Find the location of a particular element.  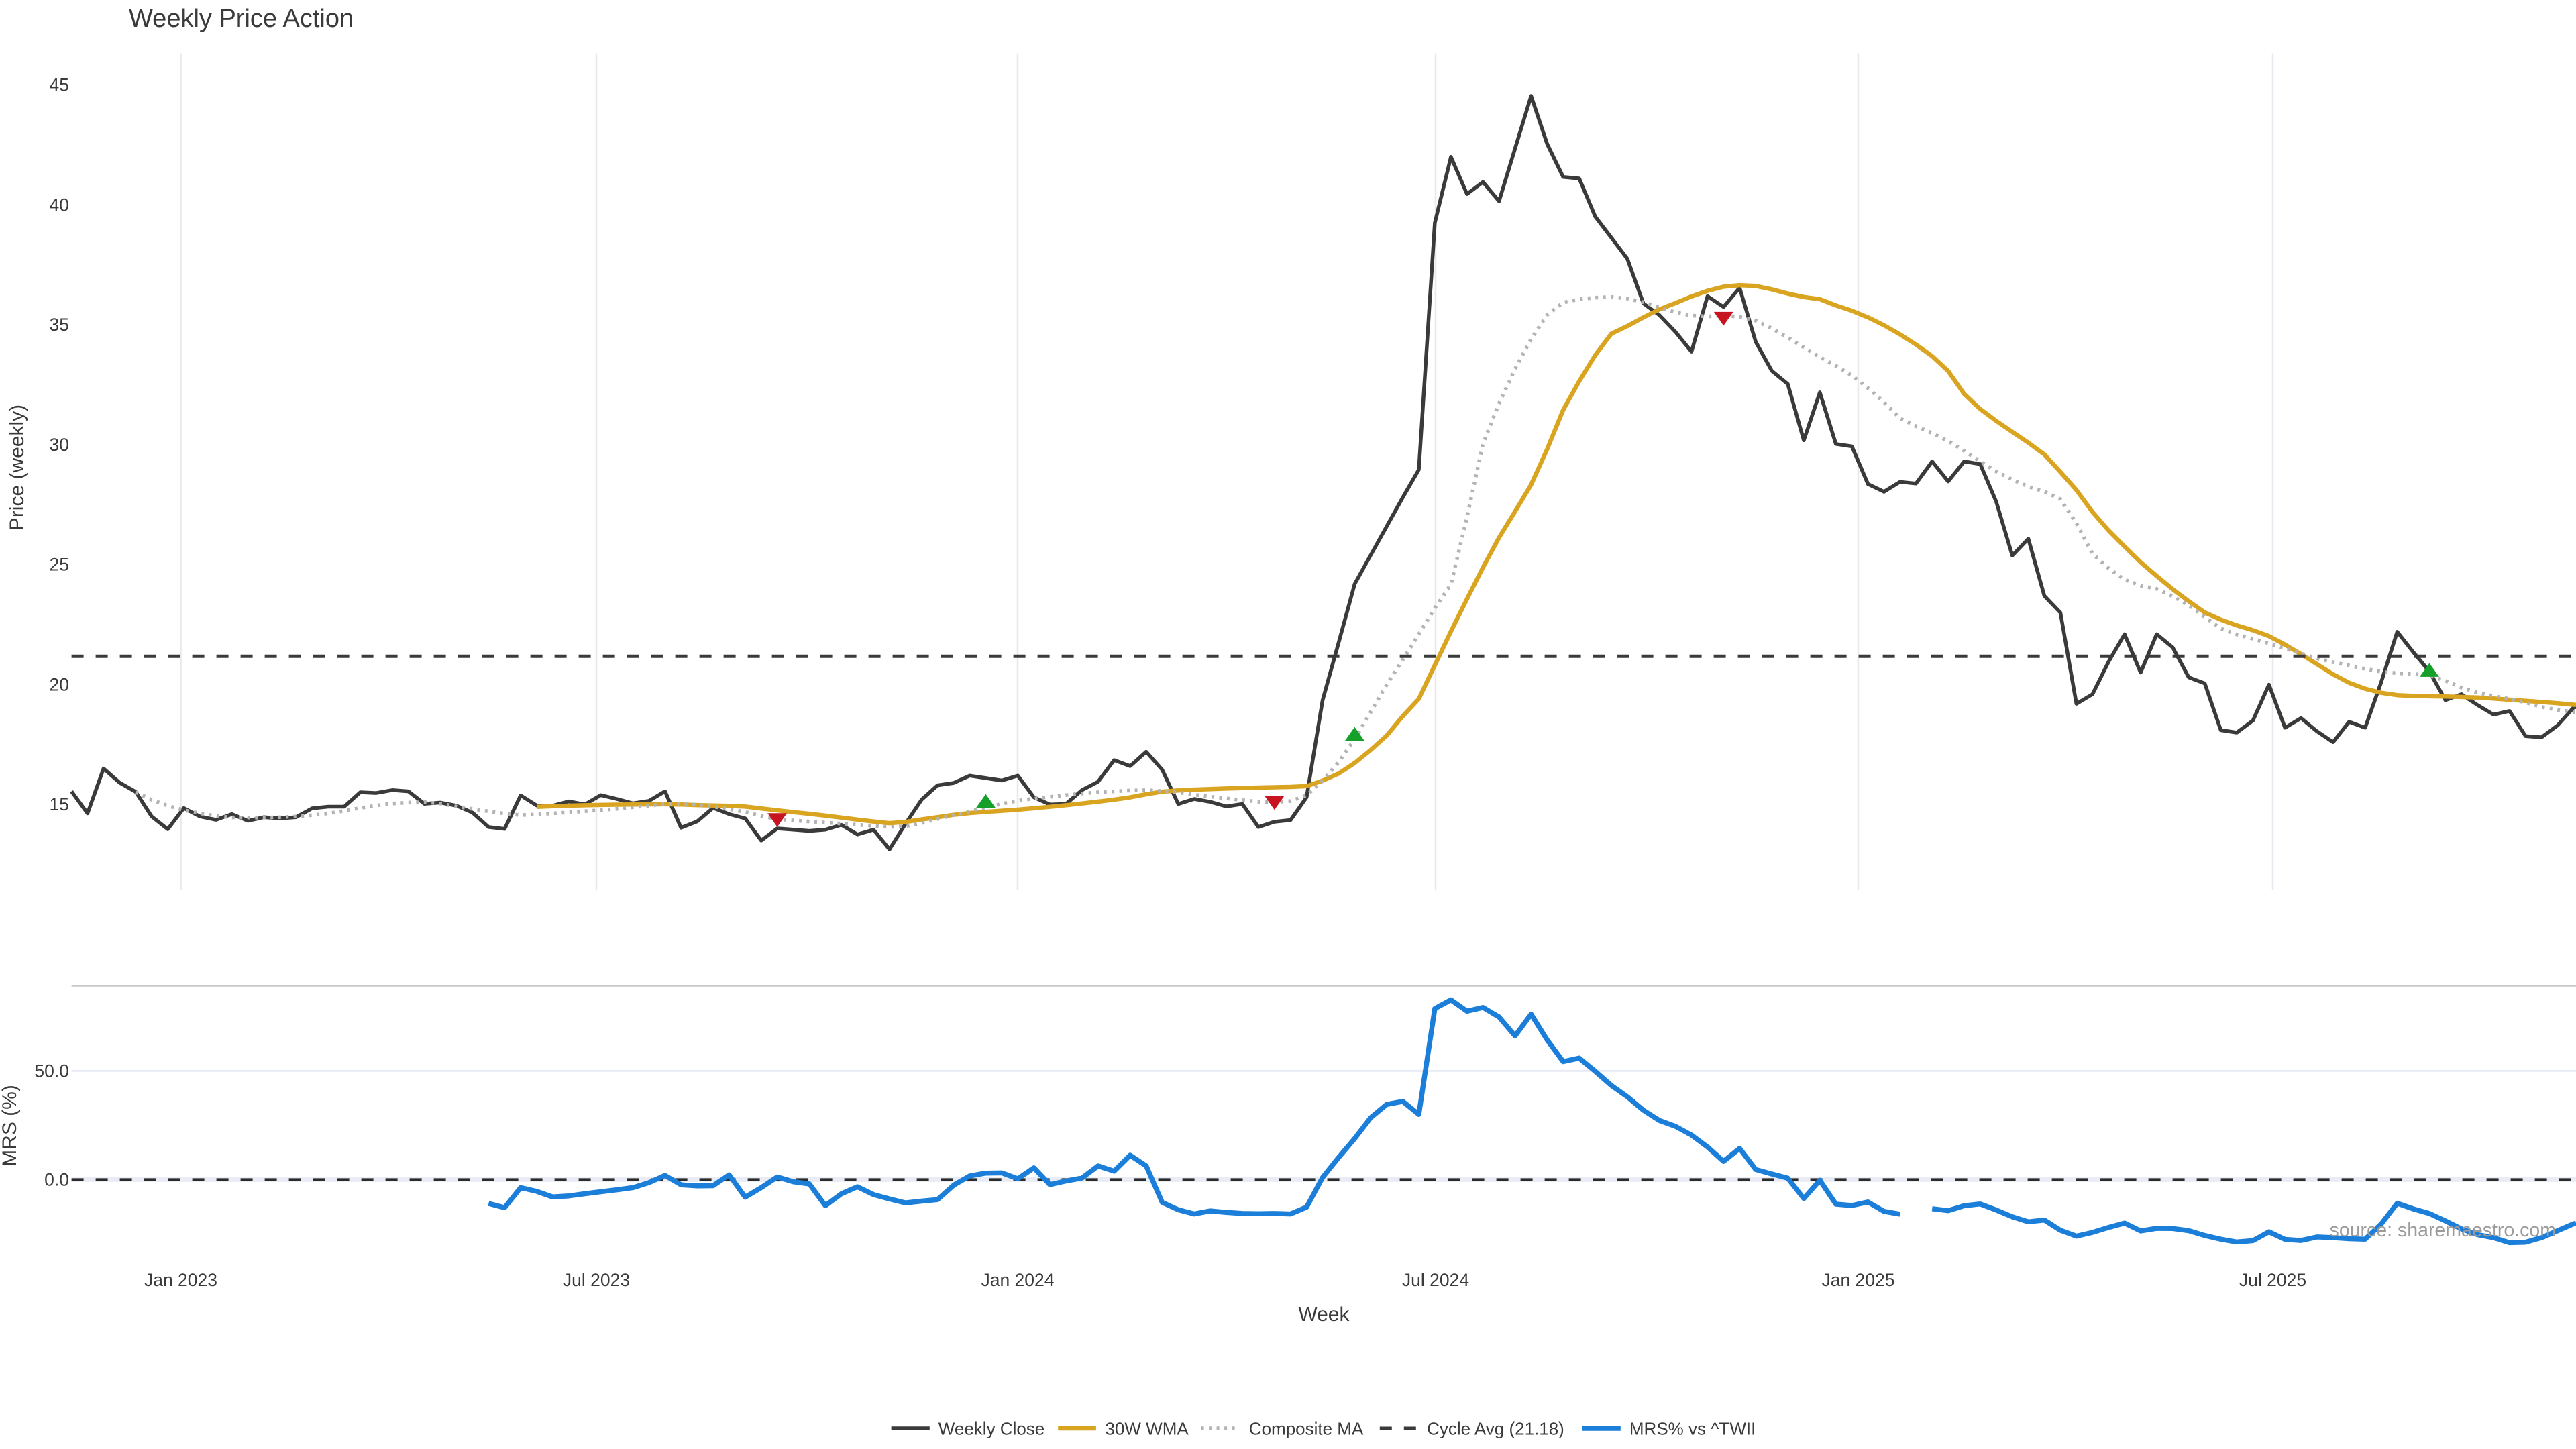

svg-text: 45 is located at coordinates (59, 85).